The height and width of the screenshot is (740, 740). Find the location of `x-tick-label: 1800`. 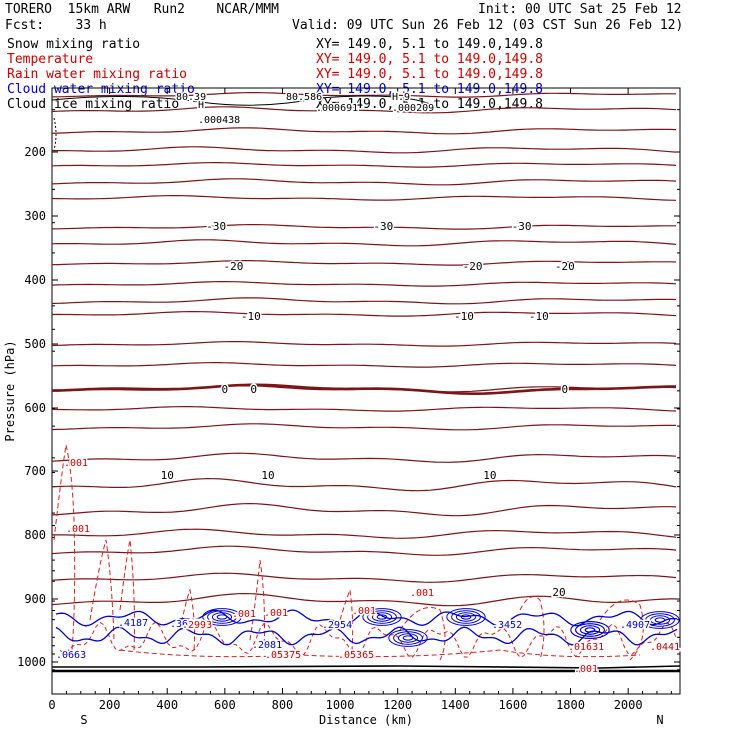

x-tick-label: 1800 is located at coordinates (570, 705).